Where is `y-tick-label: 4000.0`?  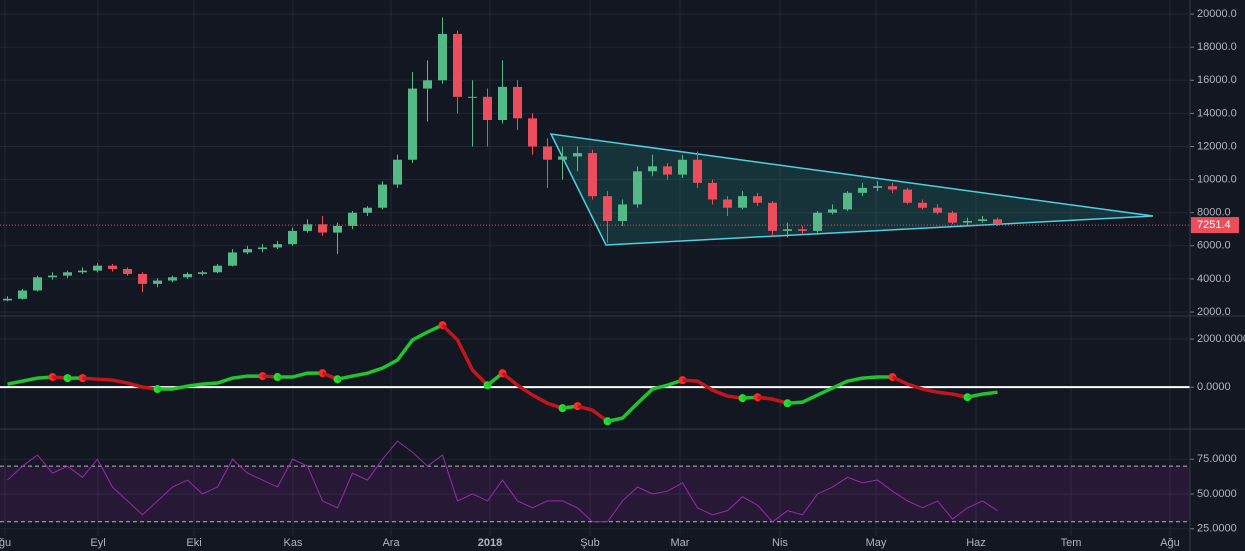
y-tick-label: 4000.0 is located at coordinates (1214, 279).